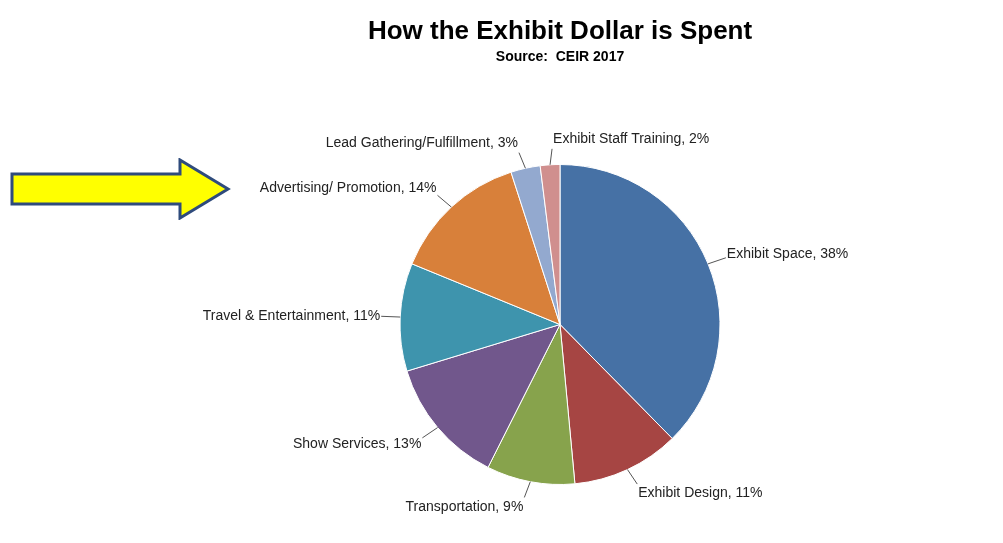 The image size is (1003, 543). What do you see at coordinates (464, 506) in the screenshot?
I see `slice-label: Transportation, 9%` at bounding box center [464, 506].